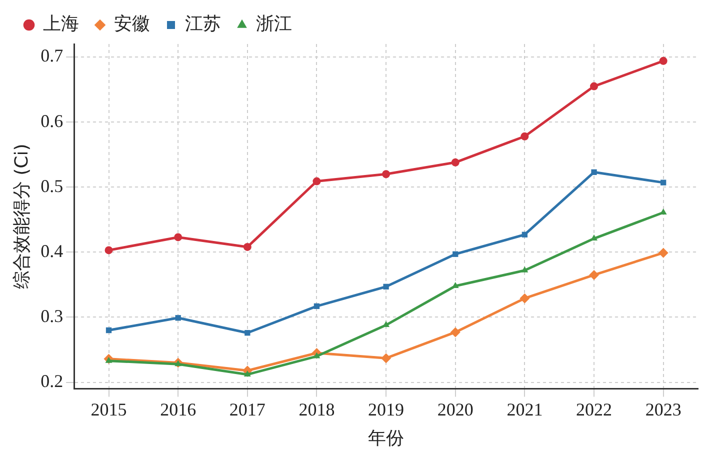 This screenshot has width=712, height=458. What do you see at coordinates (132, 24) in the screenshot?
I see `legend-label: 安徽` at bounding box center [132, 24].